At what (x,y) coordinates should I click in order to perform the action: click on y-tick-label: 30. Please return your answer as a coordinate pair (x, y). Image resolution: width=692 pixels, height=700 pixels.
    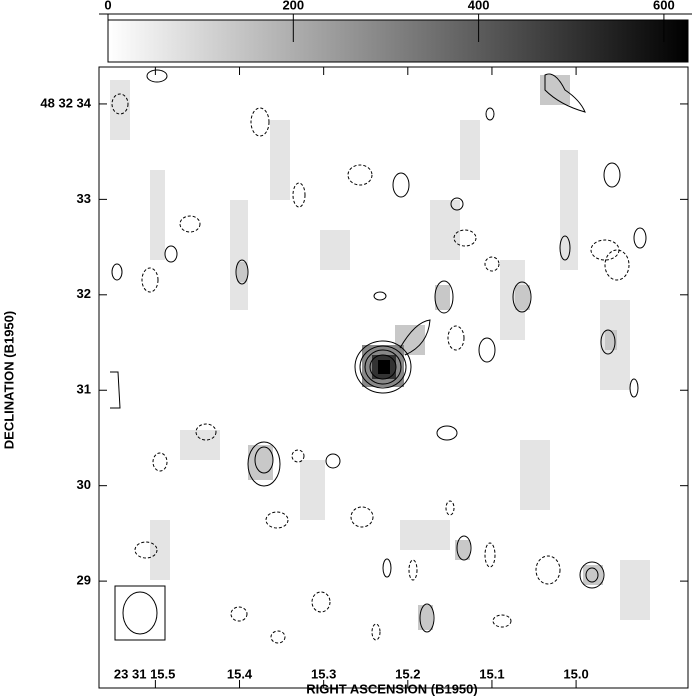
    Looking at the image, I should click on (84, 484).